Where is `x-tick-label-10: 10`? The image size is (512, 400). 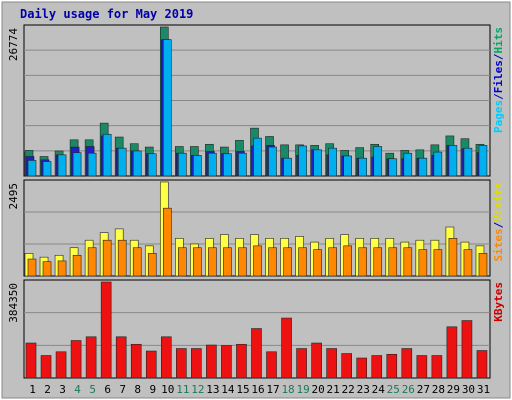 x-tick-label-10: 10 is located at coordinates (167, 389).